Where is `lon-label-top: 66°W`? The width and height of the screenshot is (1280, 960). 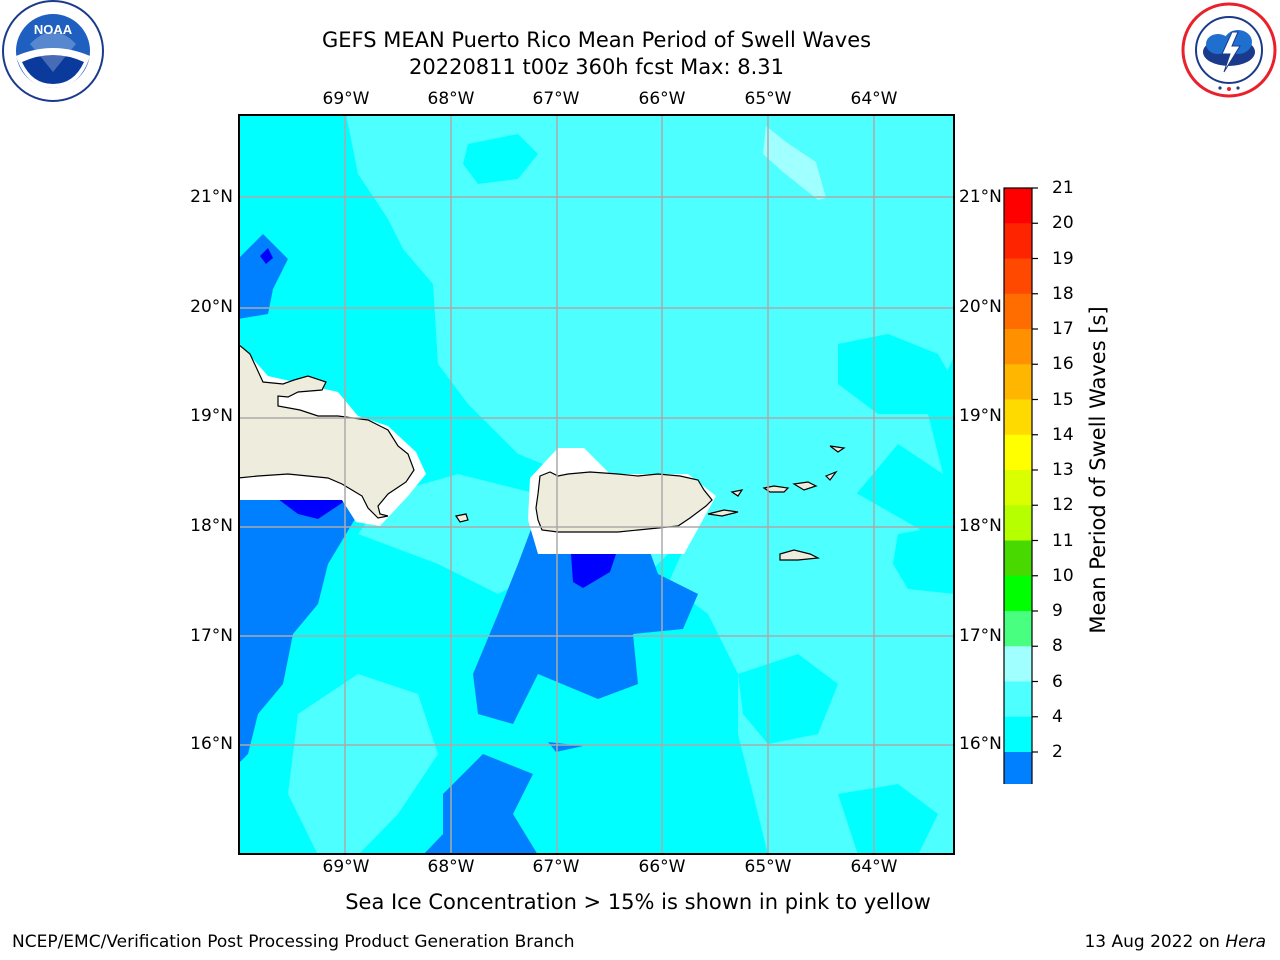
lon-label-top: 66°W is located at coordinates (662, 99).